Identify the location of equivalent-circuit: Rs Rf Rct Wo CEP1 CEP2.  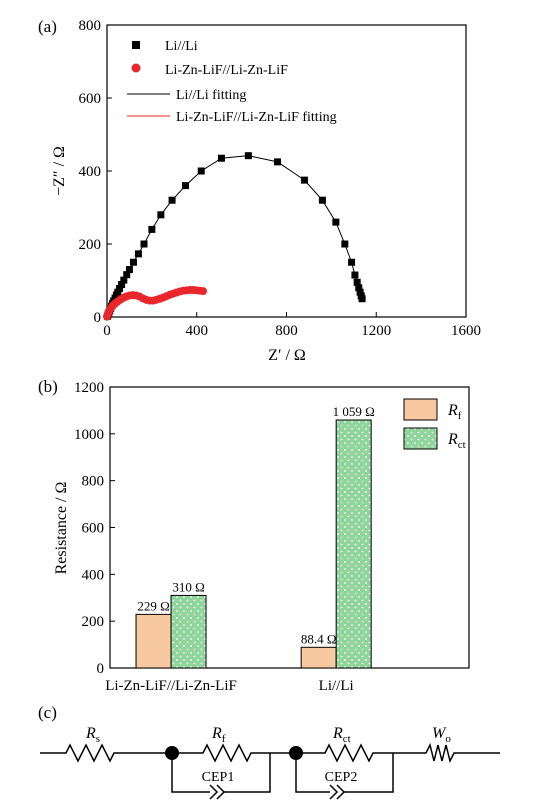
(270, 762).